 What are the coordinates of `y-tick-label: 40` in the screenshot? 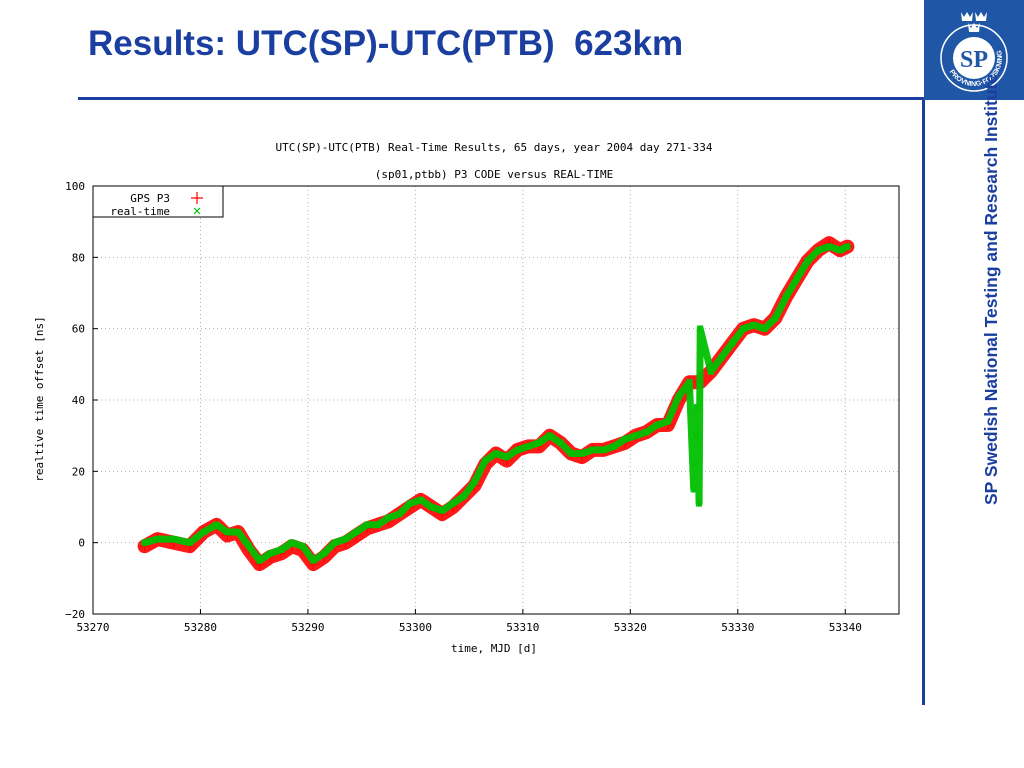 It's located at (78, 400).